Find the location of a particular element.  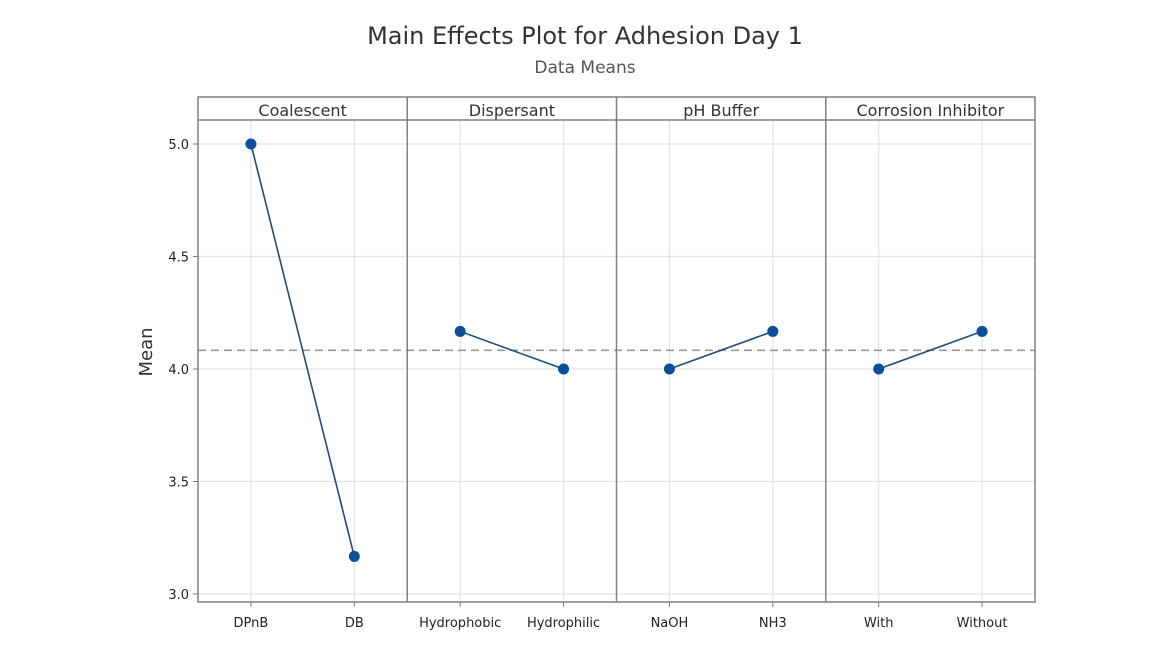

panel-label-ph-buffer: pH Buffer is located at coordinates (721, 110).